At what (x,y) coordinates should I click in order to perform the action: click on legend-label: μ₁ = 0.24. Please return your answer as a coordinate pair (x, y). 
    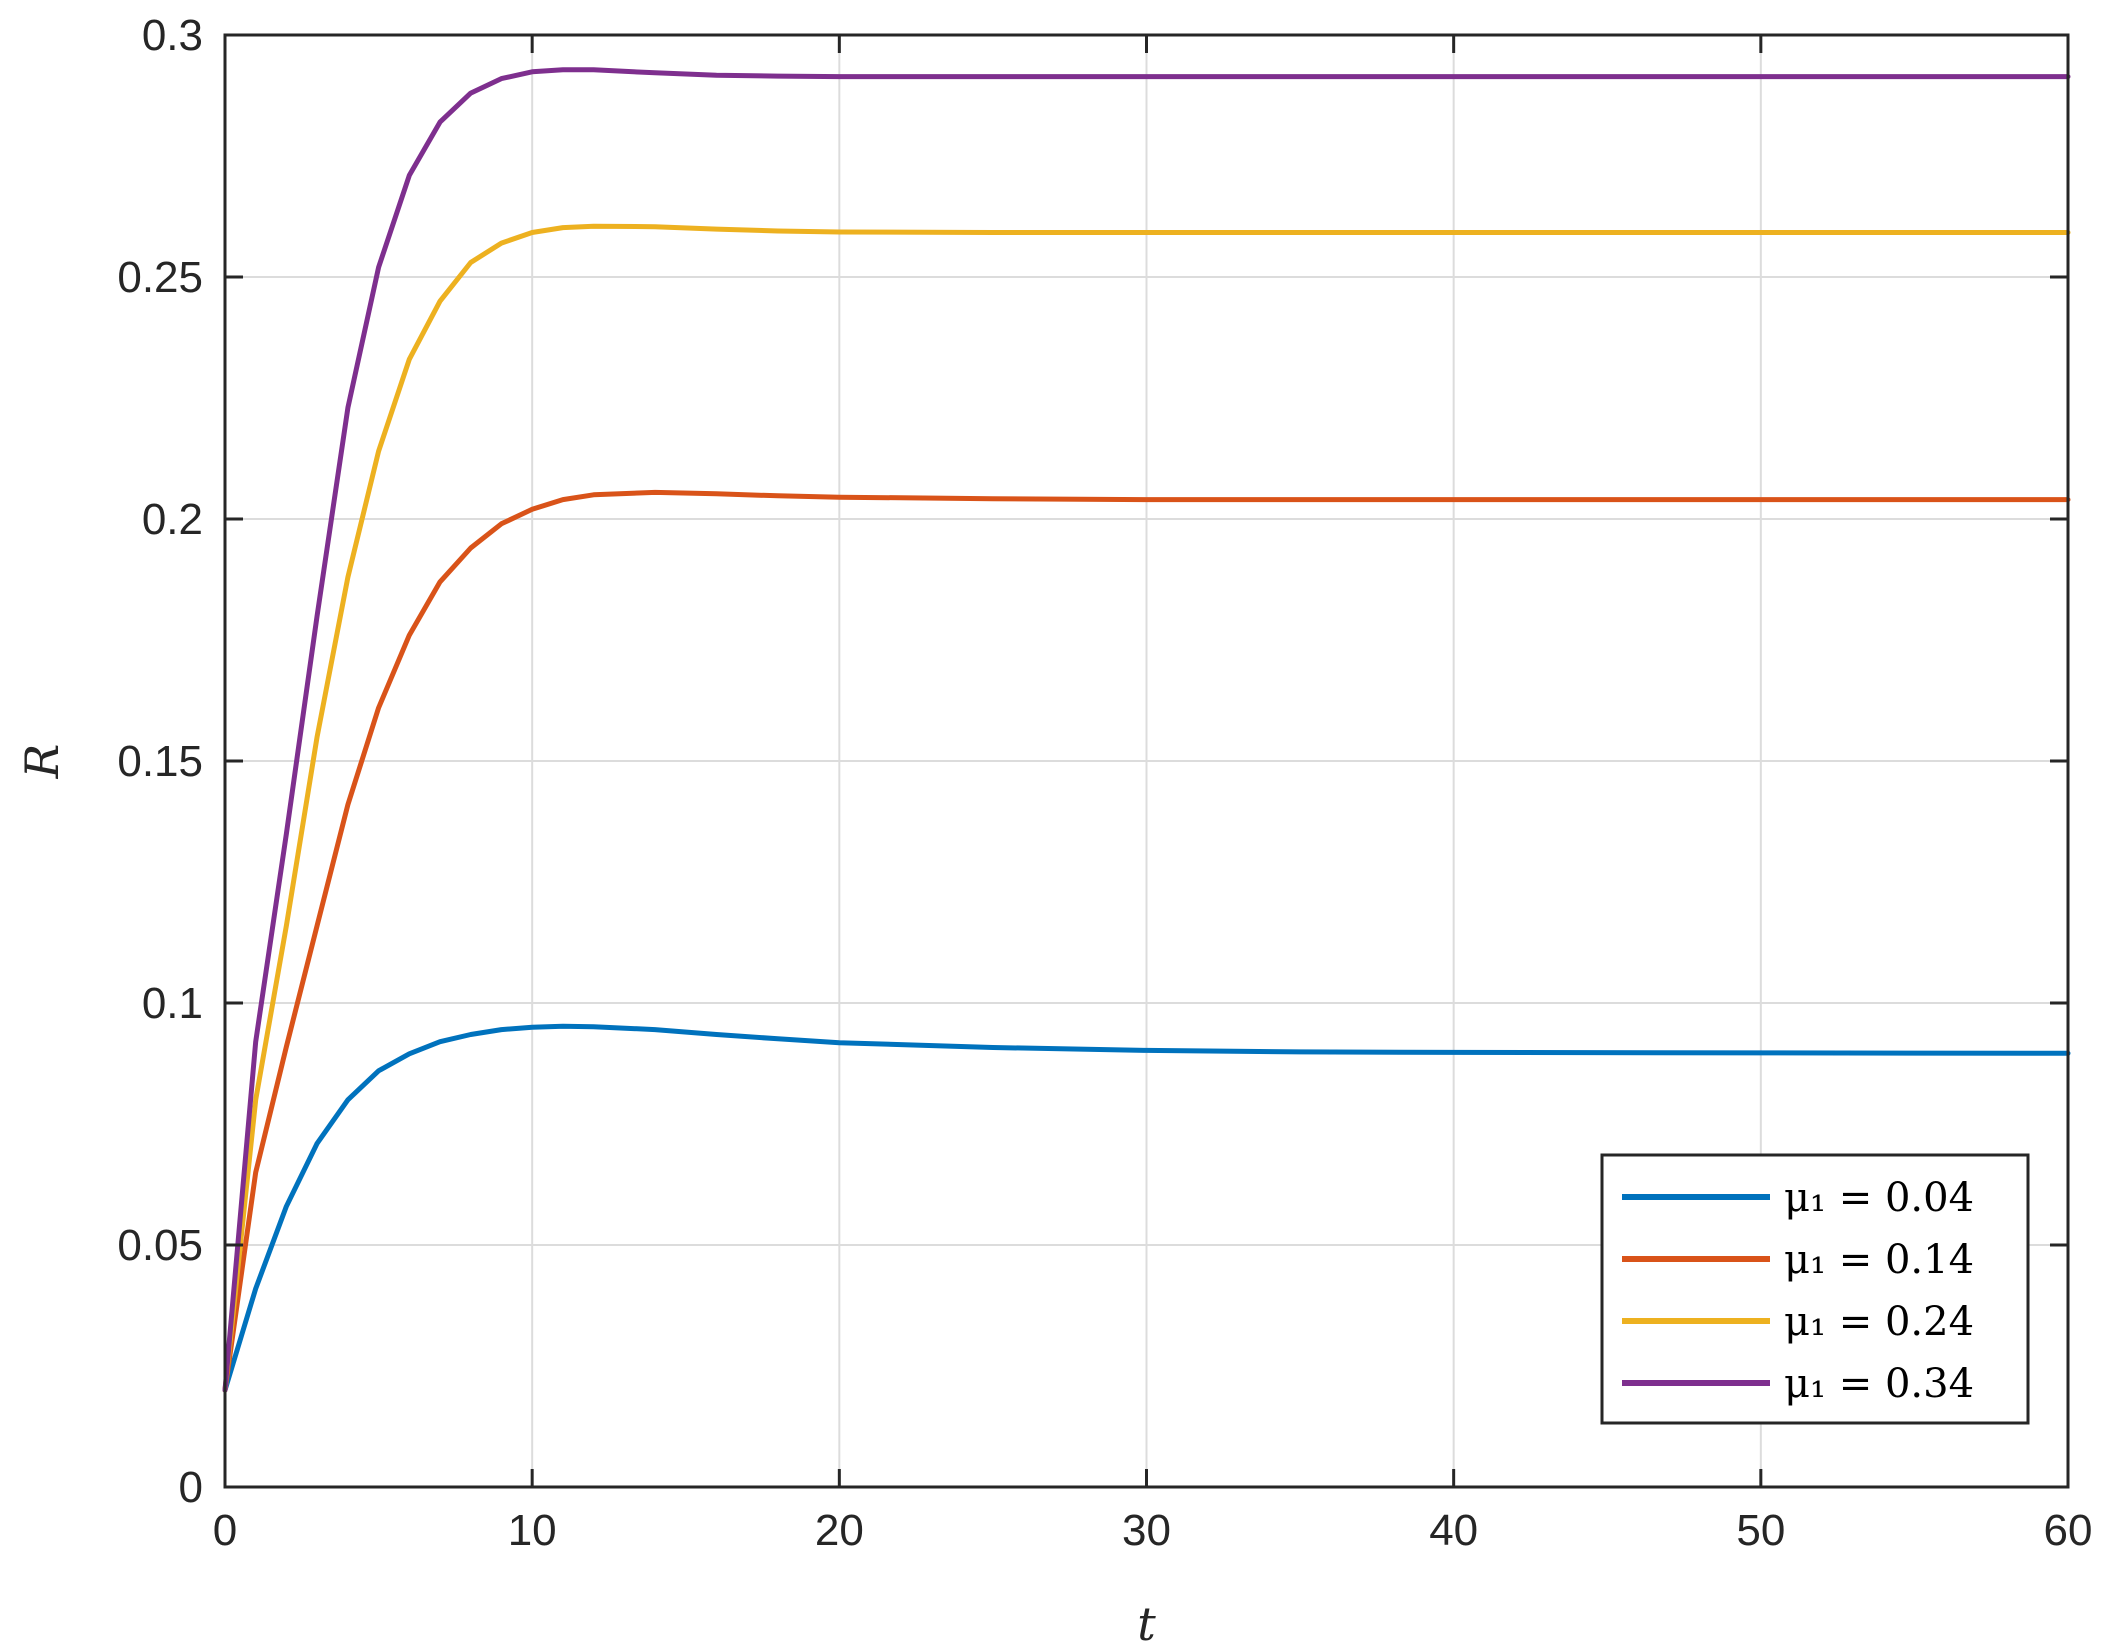
    Looking at the image, I should click on (1879, 1322).